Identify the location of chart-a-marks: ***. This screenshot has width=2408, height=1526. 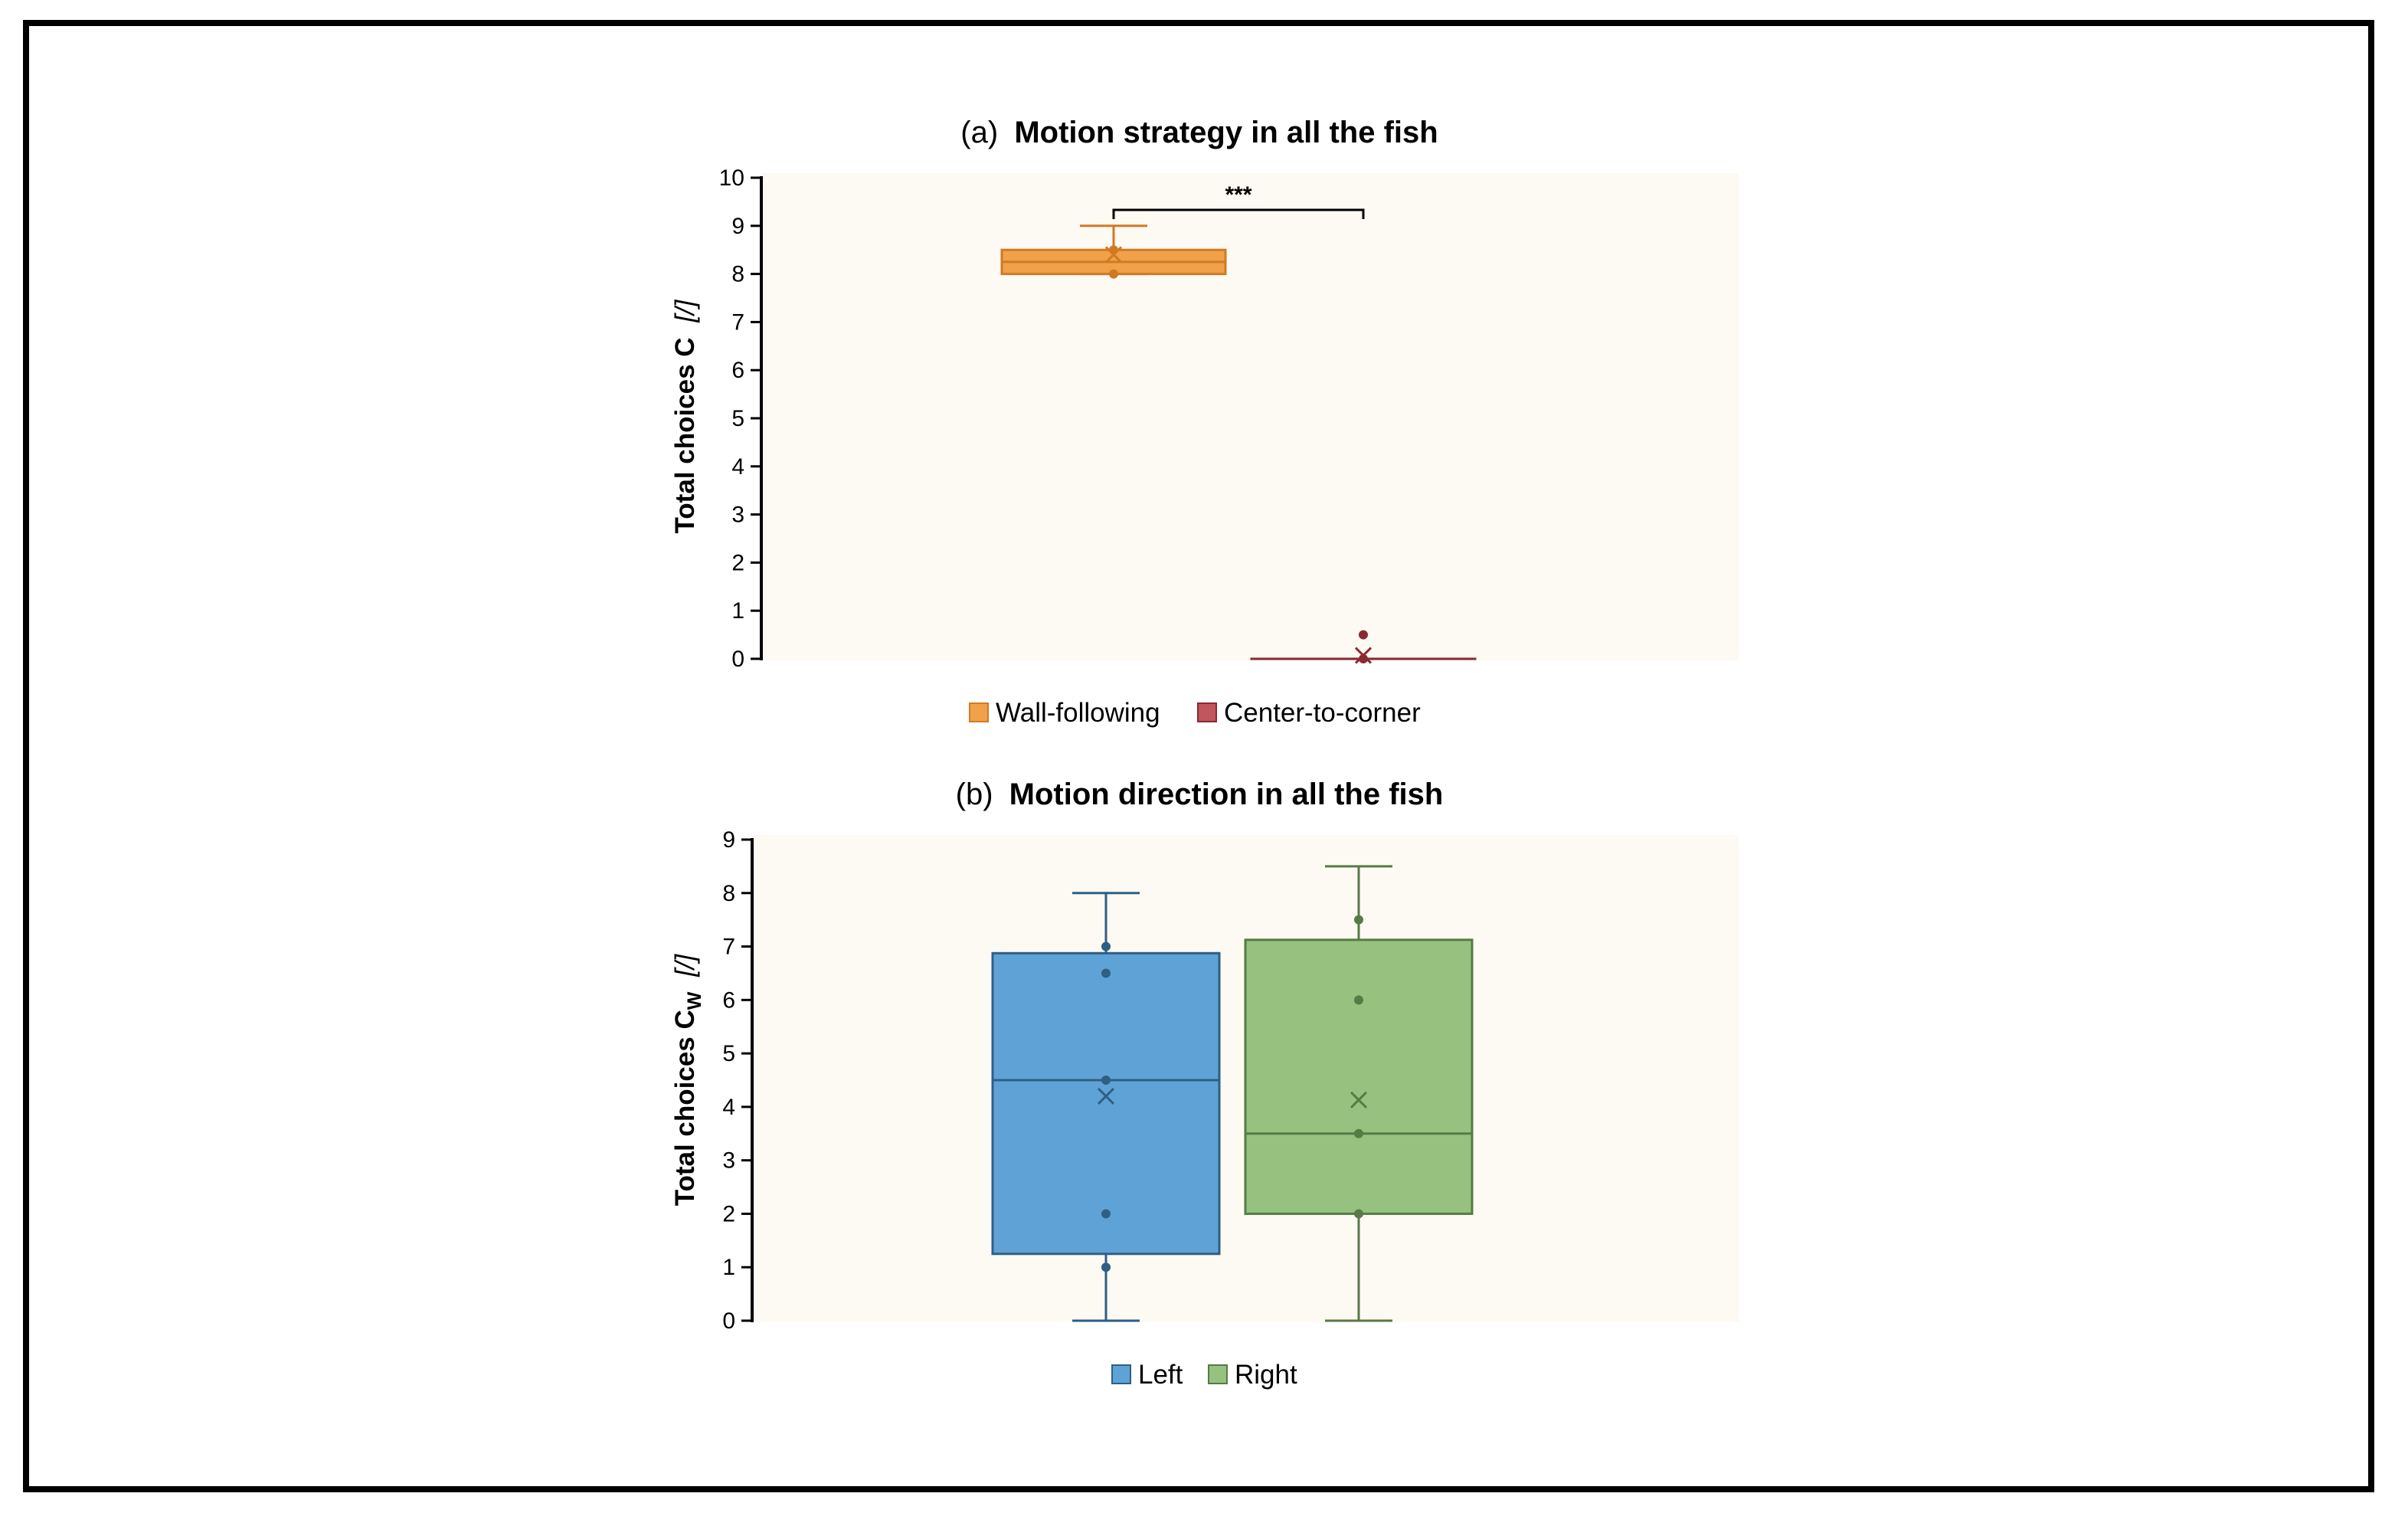
(1238, 423).